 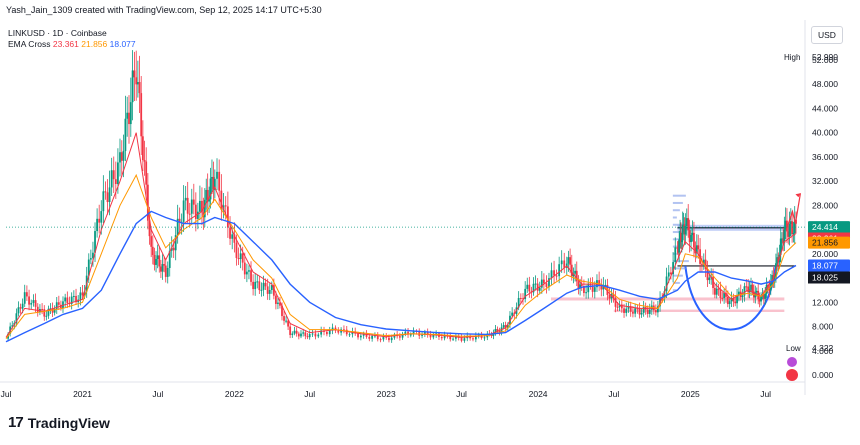 I want to click on y-tick-label: 12.000, so click(x=825, y=302).